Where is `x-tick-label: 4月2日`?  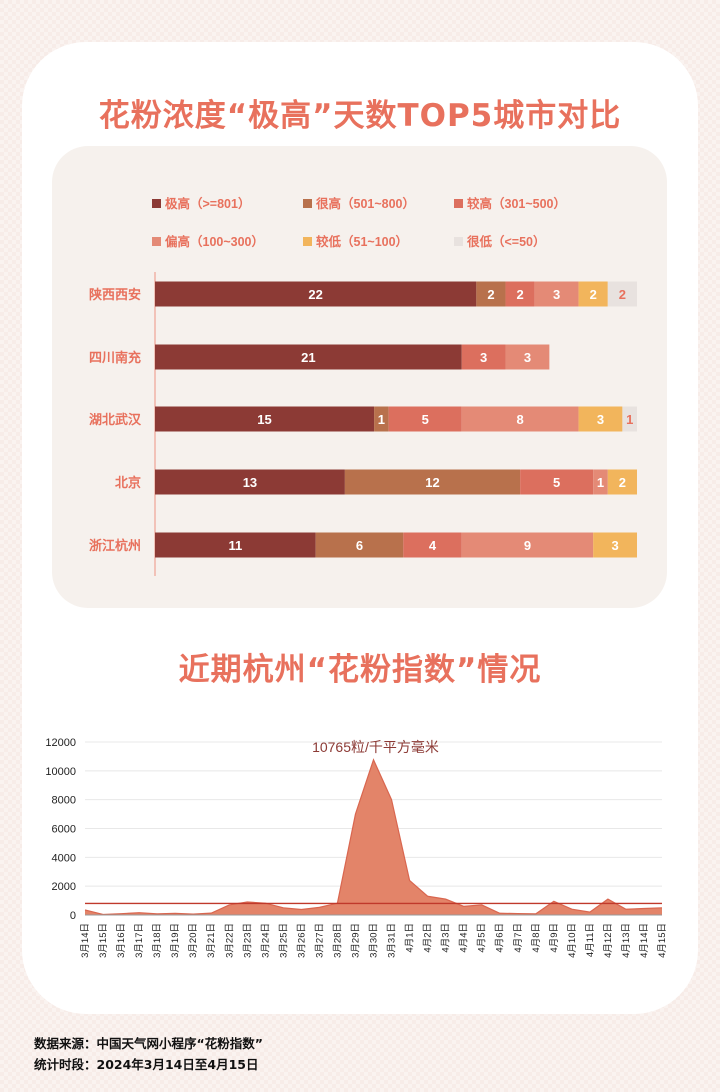 x-tick-label: 4月2日 is located at coordinates (428, 938).